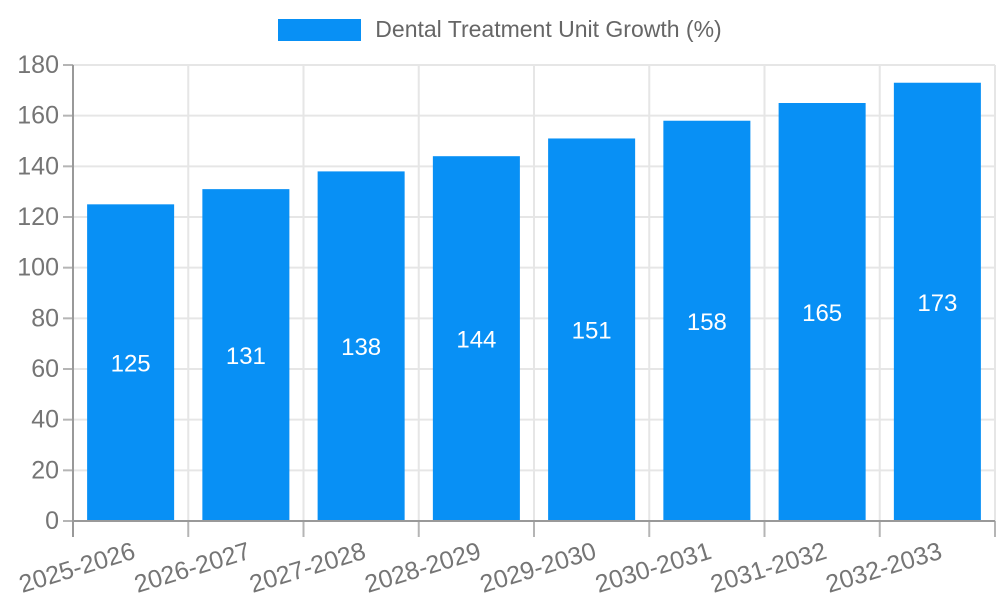 The height and width of the screenshot is (600, 1000). What do you see at coordinates (45, 369) in the screenshot?
I see `y-tick-label: 60` at bounding box center [45, 369].